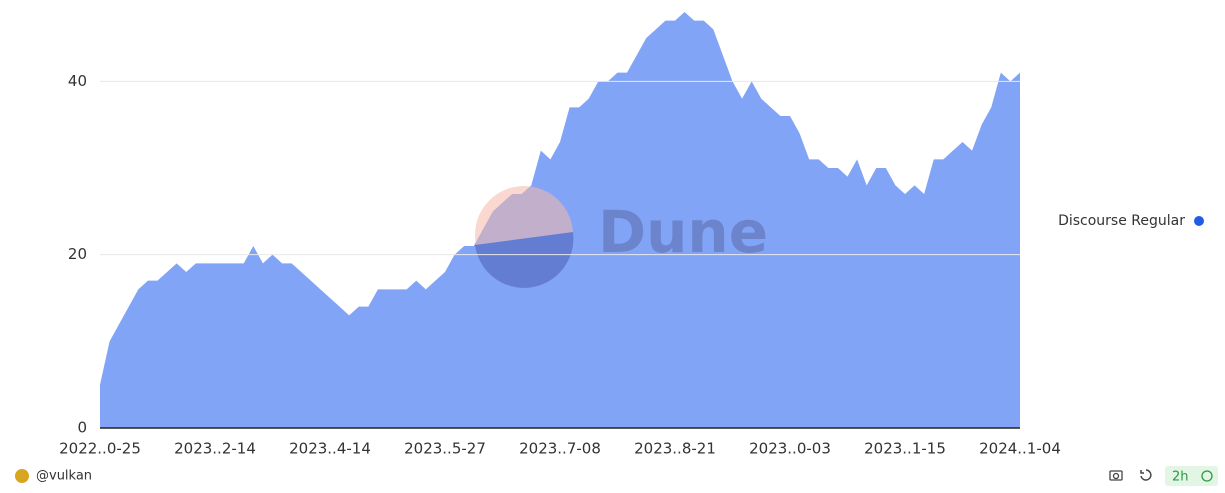 The image size is (1225, 493). Describe the element at coordinates (77, 254) in the screenshot. I see `y-tick-label: 20` at that location.